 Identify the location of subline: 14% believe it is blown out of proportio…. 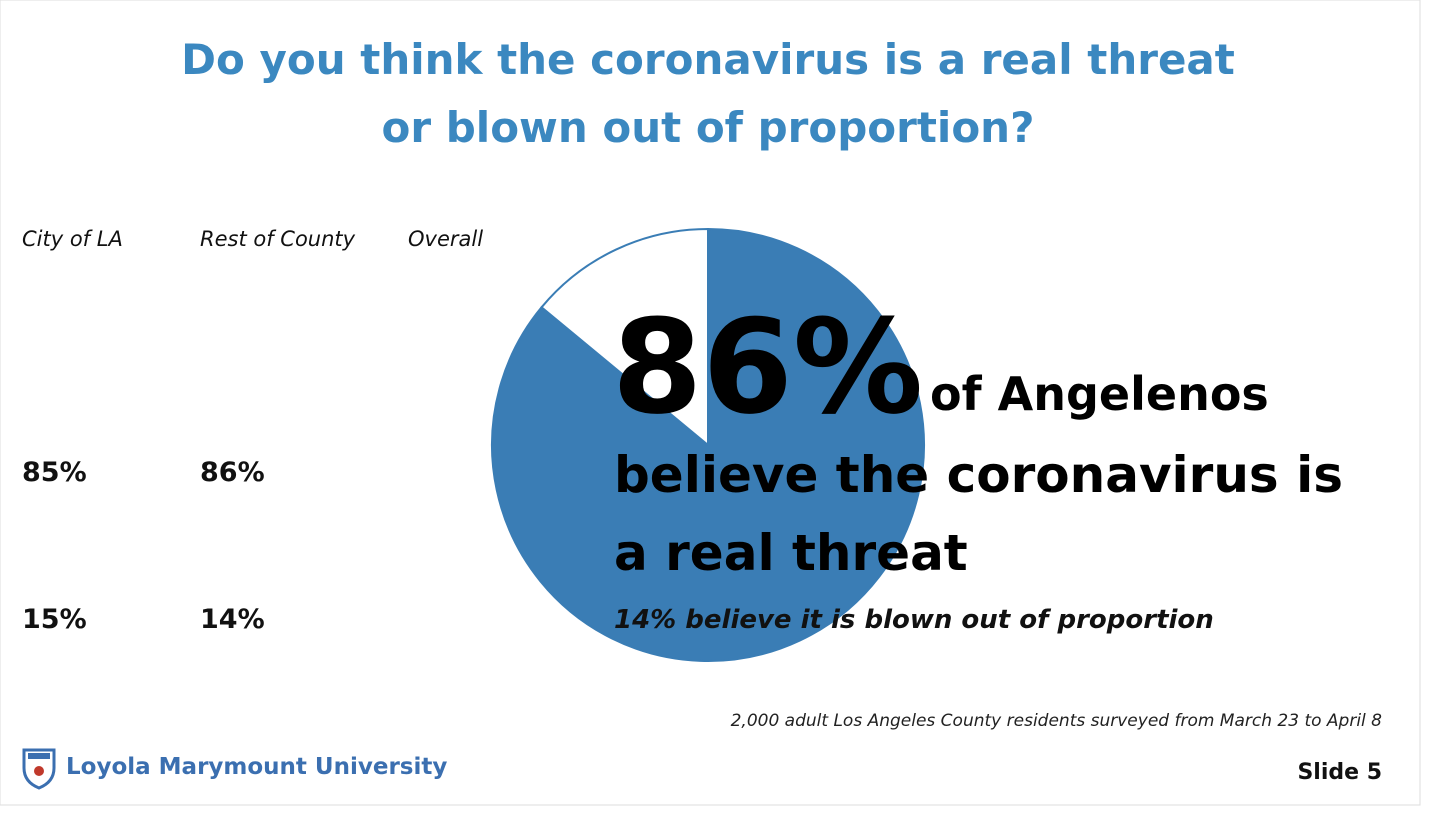
(914, 620).